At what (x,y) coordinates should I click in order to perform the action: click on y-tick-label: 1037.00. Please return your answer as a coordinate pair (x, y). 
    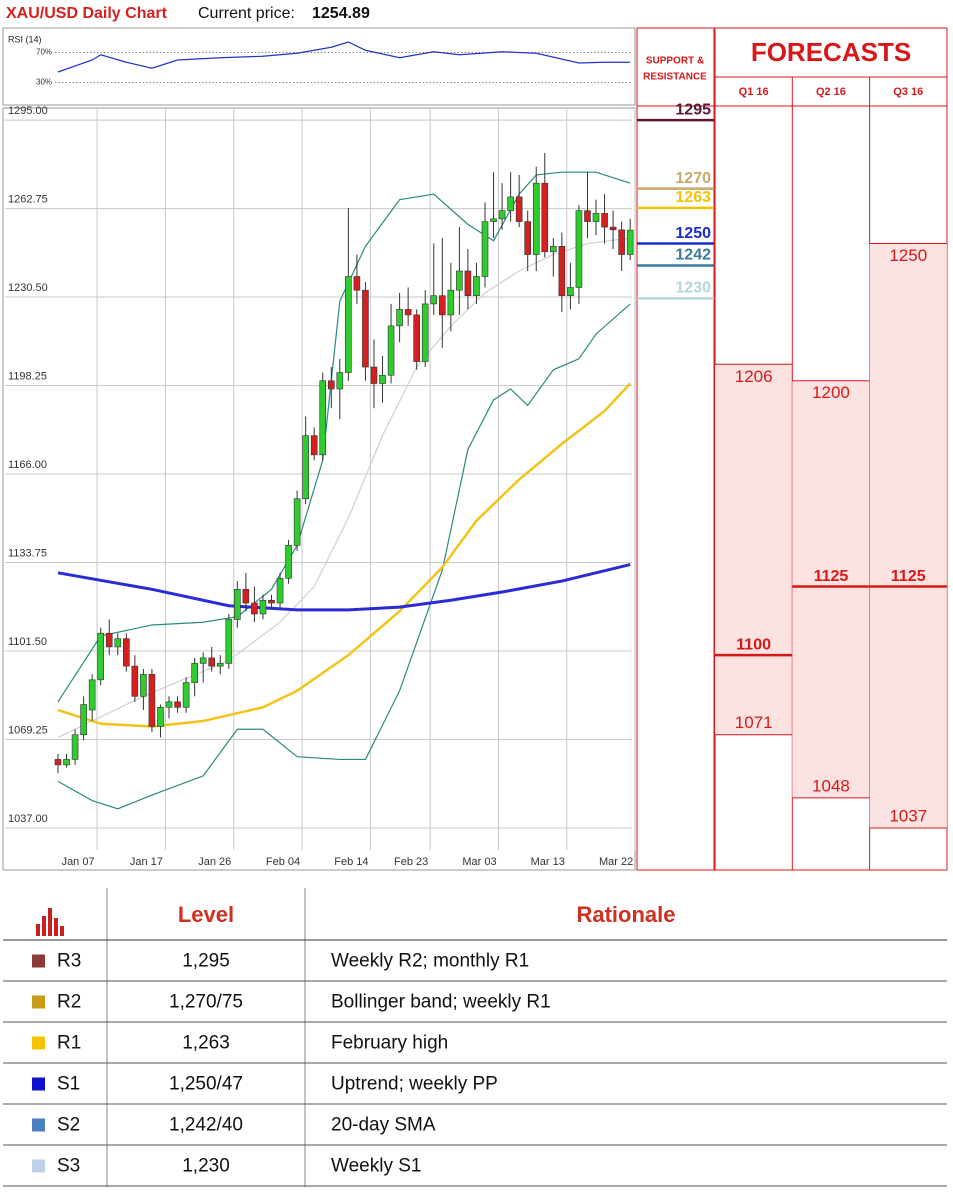
    Looking at the image, I should click on (28, 819).